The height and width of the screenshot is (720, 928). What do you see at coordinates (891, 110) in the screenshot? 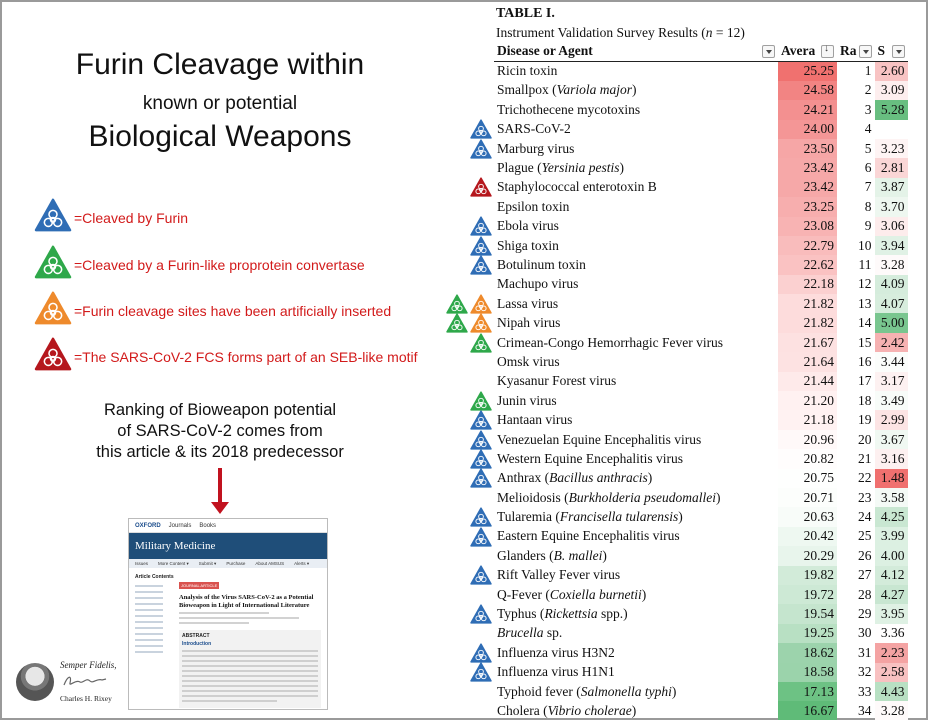
I see `cell-sd: 5.28` at bounding box center [891, 110].